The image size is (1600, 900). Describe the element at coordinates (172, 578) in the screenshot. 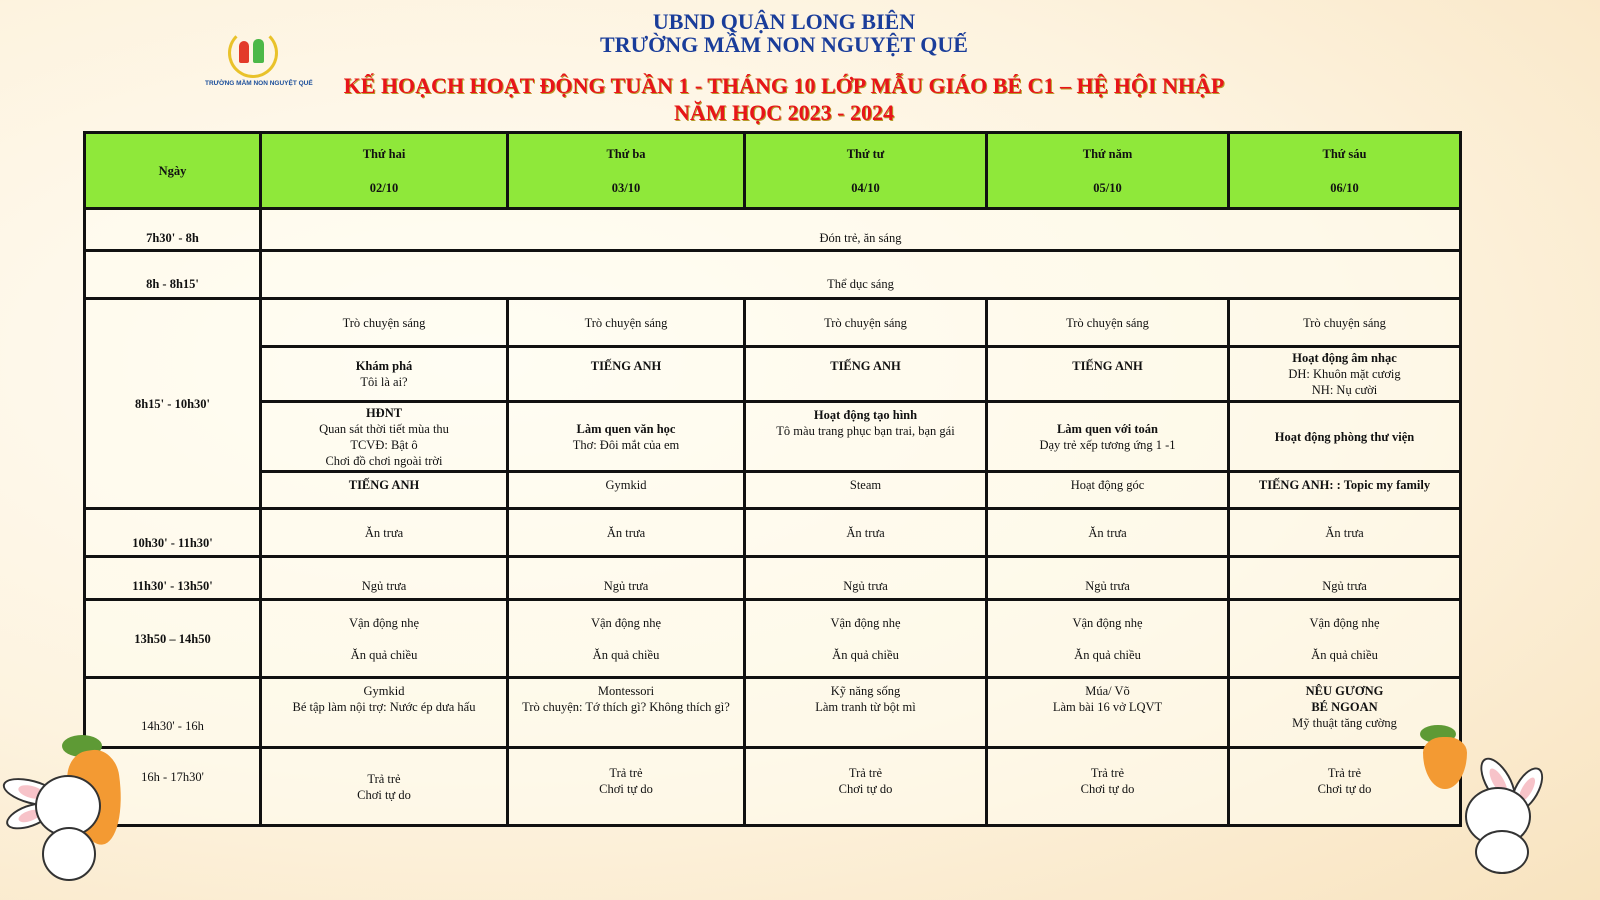

I see `time-cell: 11h30' - 13h50'` at that location.